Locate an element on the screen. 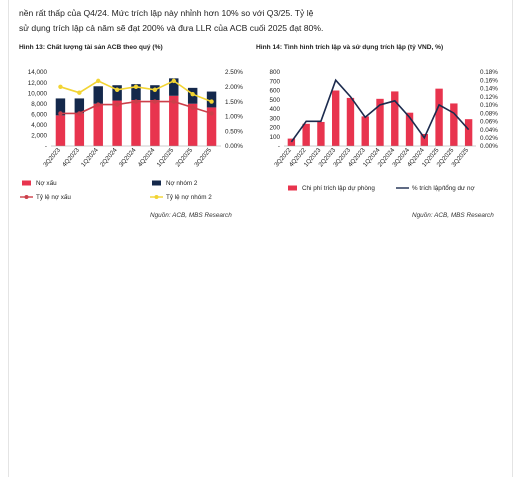  y-tick-label: 300 is located at coordinates (274, 118).